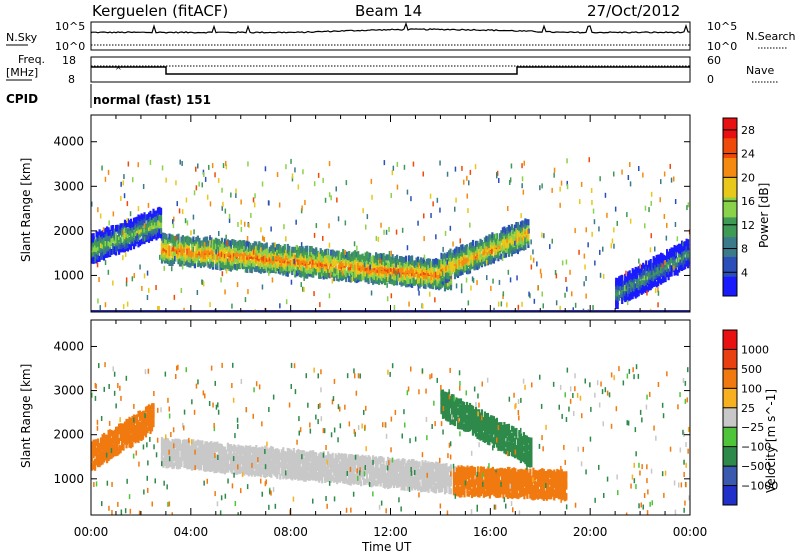 The width and height of the screenshot is (800, 554). I want to click on freq-label: Freq., so click(31, 59).